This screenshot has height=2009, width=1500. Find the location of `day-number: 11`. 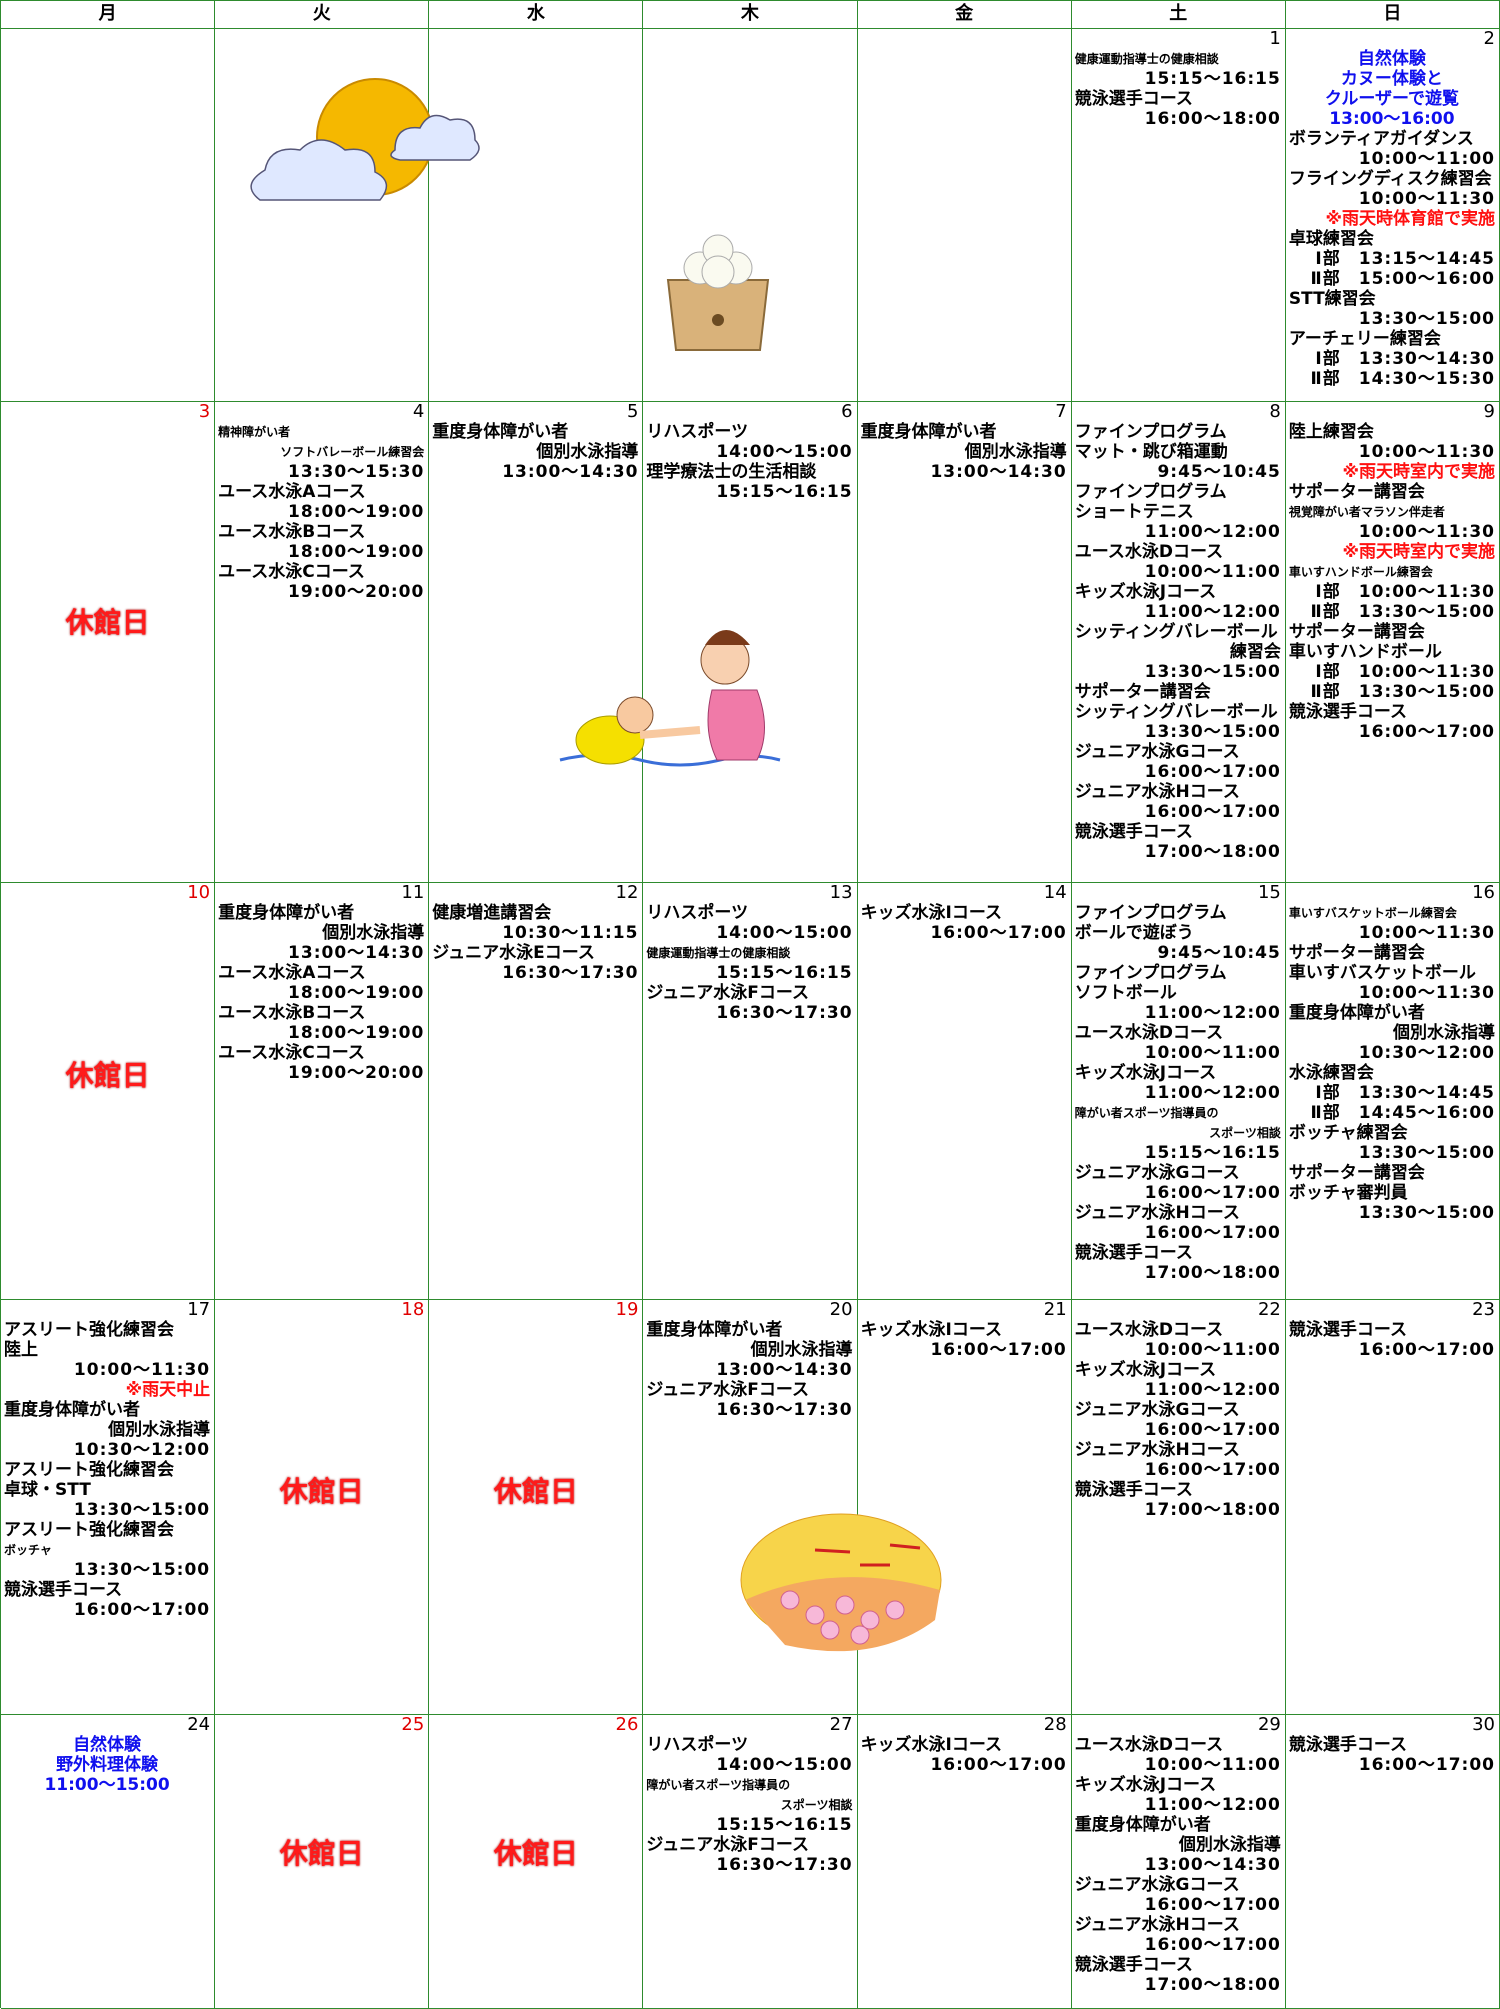

day-number: 11 is located at coordinates (413, 893).